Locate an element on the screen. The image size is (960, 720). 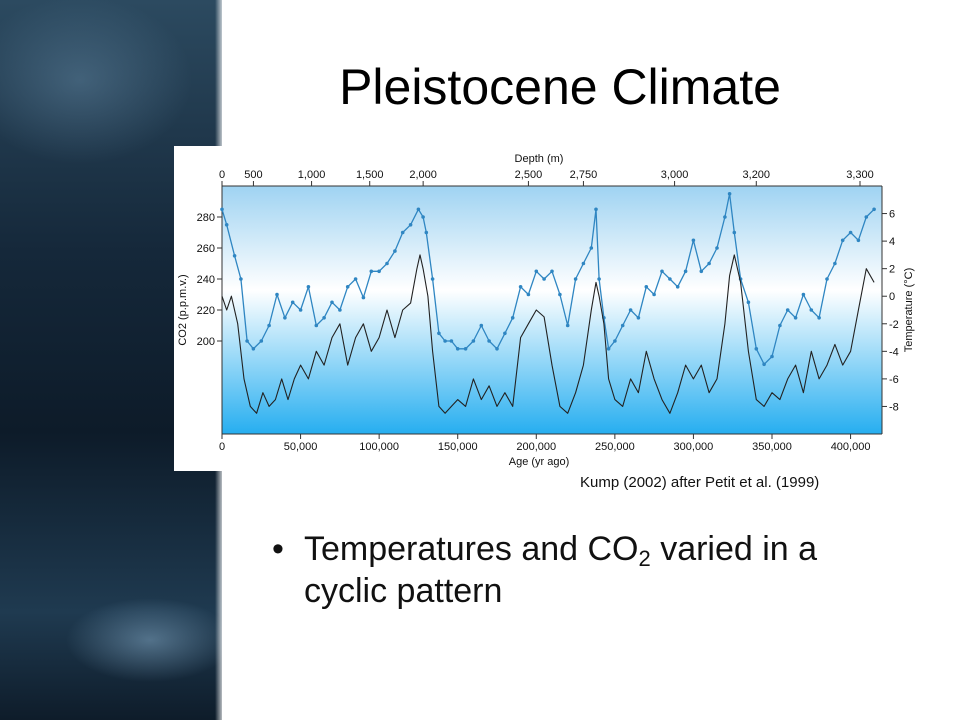
depth-tick-label: 2,500 is located at coordinates (529, 175).